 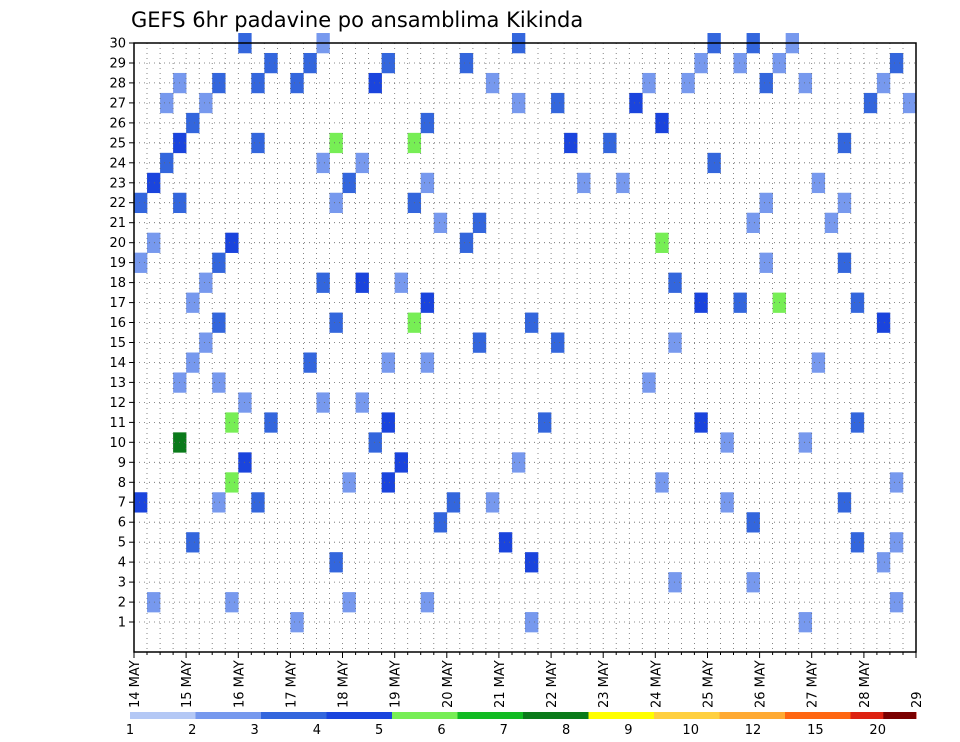 I want to click on y-tick-label: 29, so click(x=117, y=64).